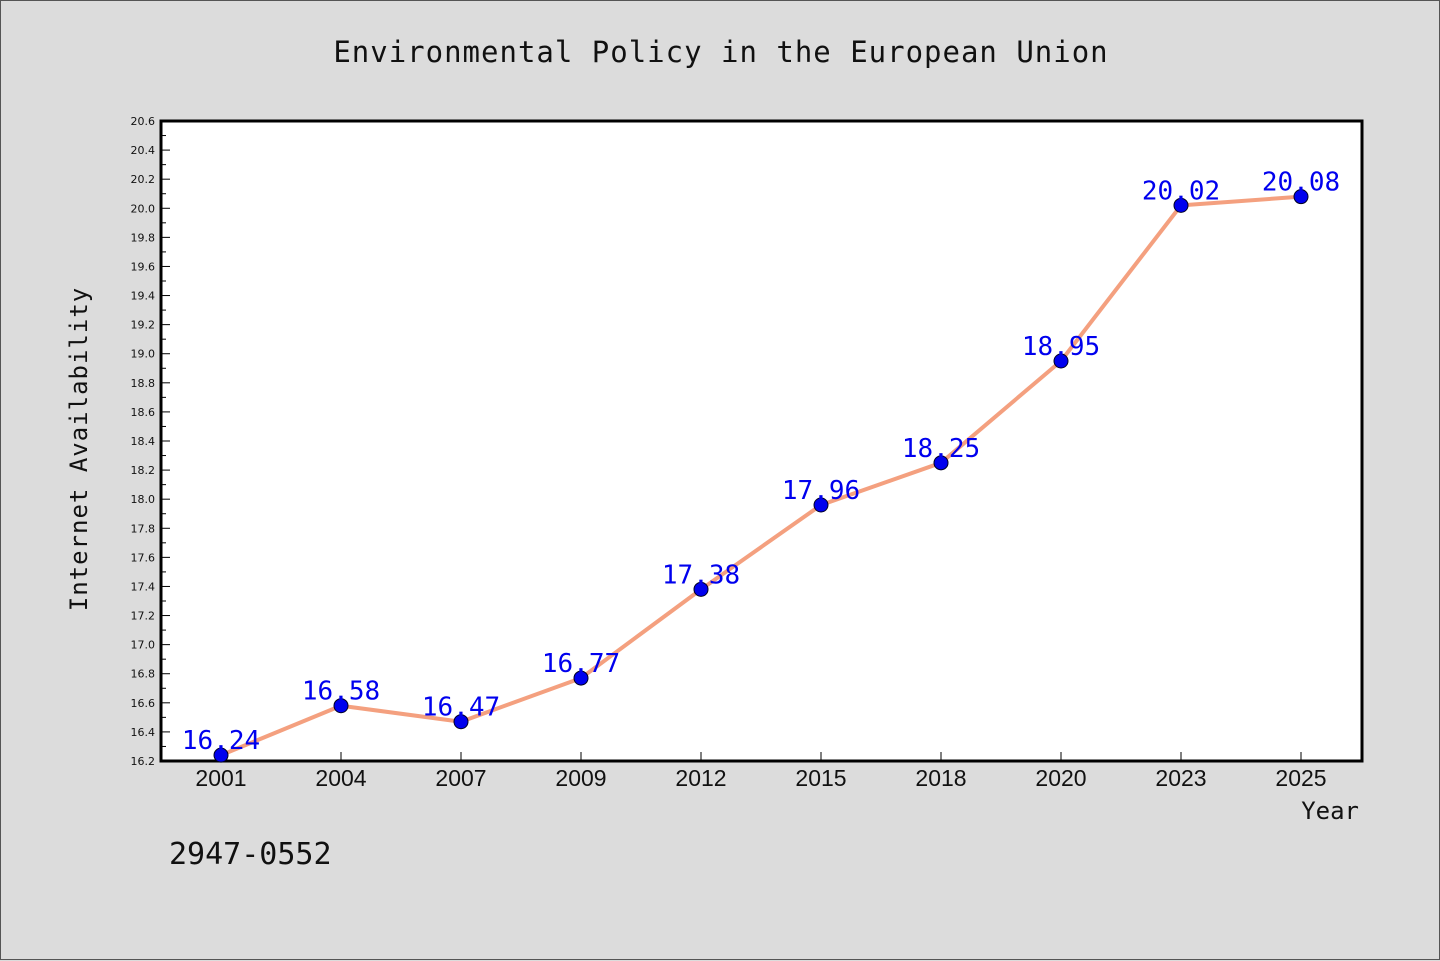  What do you see at coordinates (1180, 778) in the screenshot?
I see `x-tick-label: 2023` at bounding box center [1180, 778].